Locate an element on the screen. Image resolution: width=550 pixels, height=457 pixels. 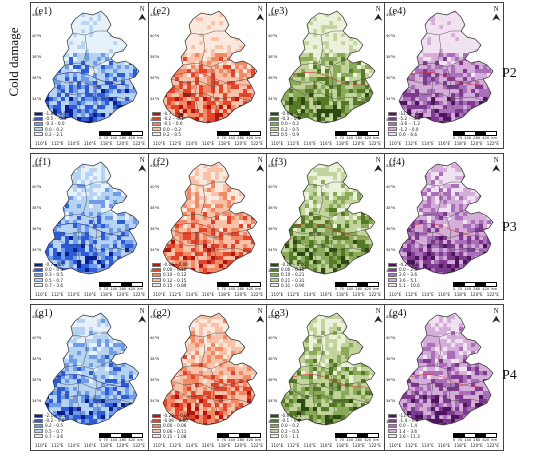
legend-label: -0.1 – 0.0 is located at coordinates (173, 124).